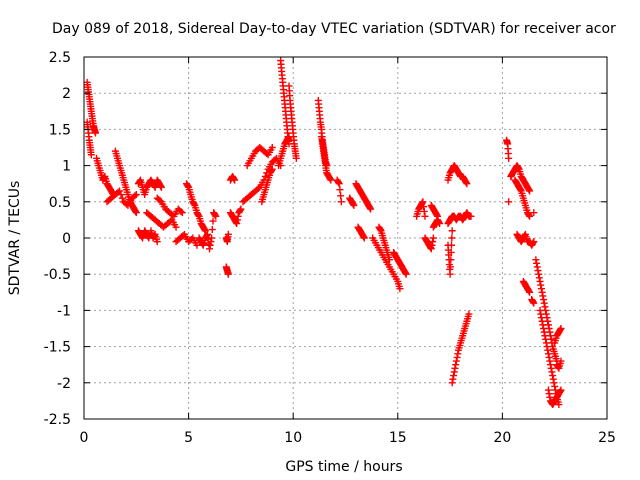 This screenshot has height=480, width=640. I want to click on y-tick-label: 0.5, so click(60, 203).